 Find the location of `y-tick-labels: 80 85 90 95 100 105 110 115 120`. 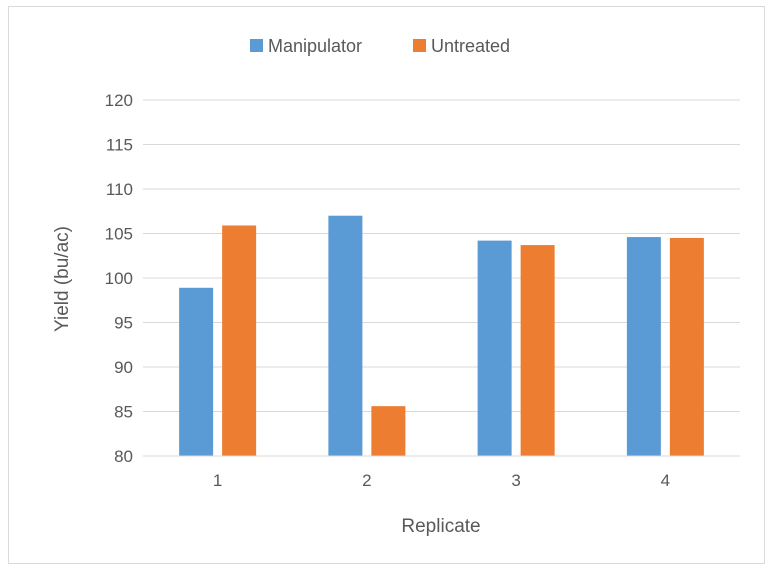

y-tick-labels: 80 85 90 95 100 105 110 115 120 is located at coordinates (119, 278).